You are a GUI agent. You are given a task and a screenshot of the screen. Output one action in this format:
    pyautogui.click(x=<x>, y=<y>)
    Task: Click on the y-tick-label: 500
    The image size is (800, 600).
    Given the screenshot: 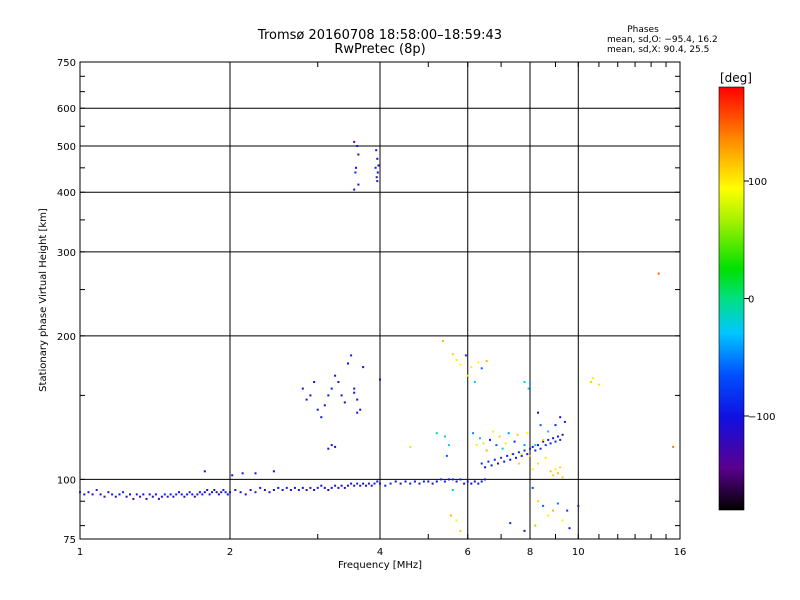 What is the action you would take?
    pyautogui.click(x=66, y=147)
    